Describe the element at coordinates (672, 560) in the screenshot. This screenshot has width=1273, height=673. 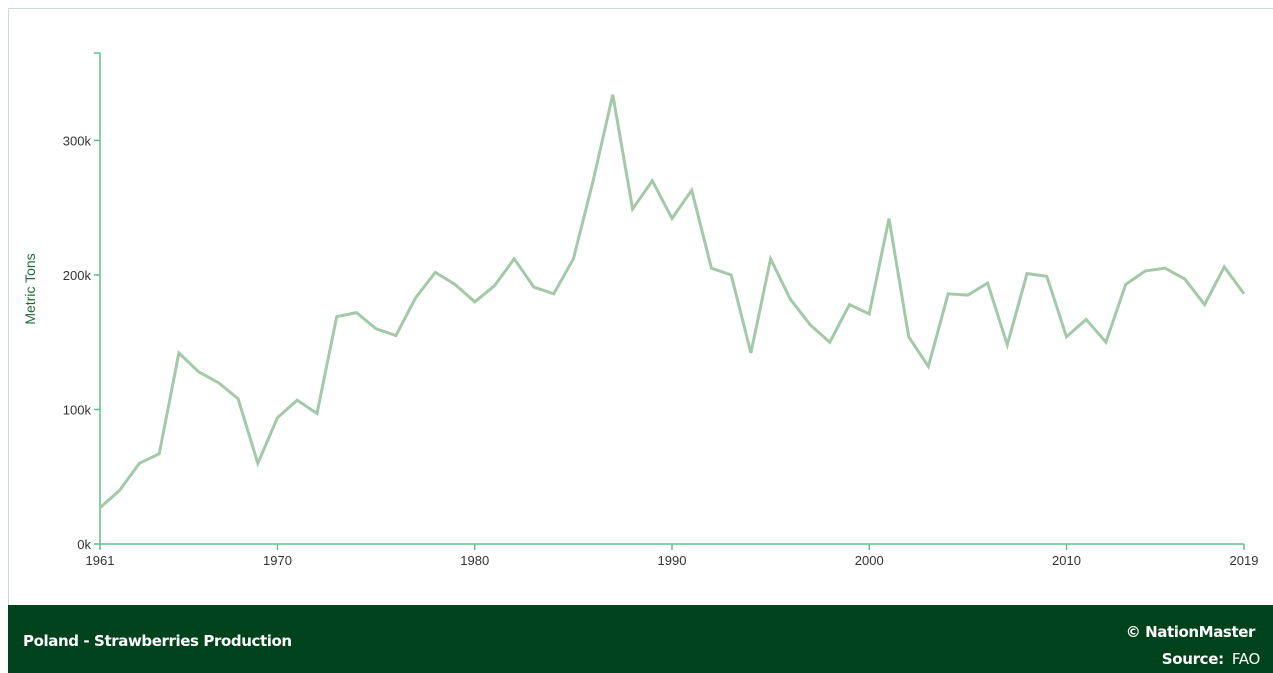
I see `x-tick-label: 1990` at that location.